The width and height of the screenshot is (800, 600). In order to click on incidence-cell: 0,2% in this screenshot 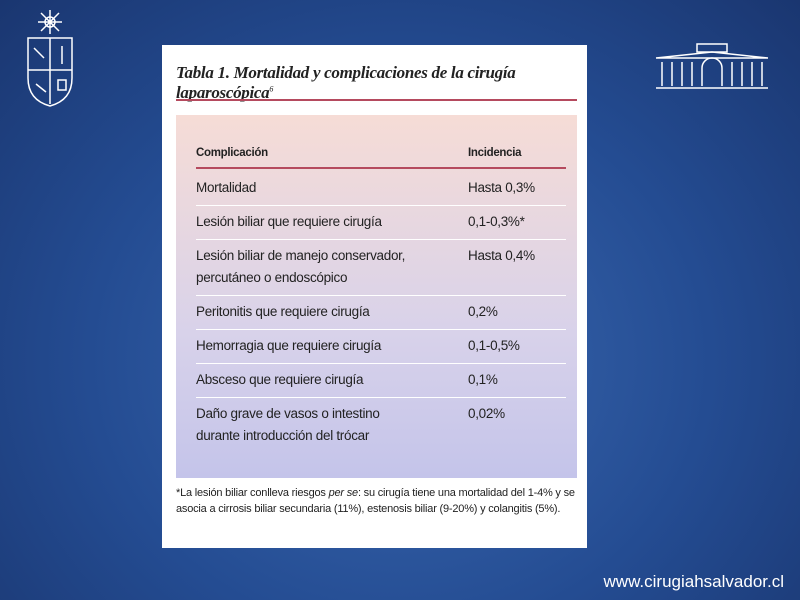, I will do `click(483, 311)`.